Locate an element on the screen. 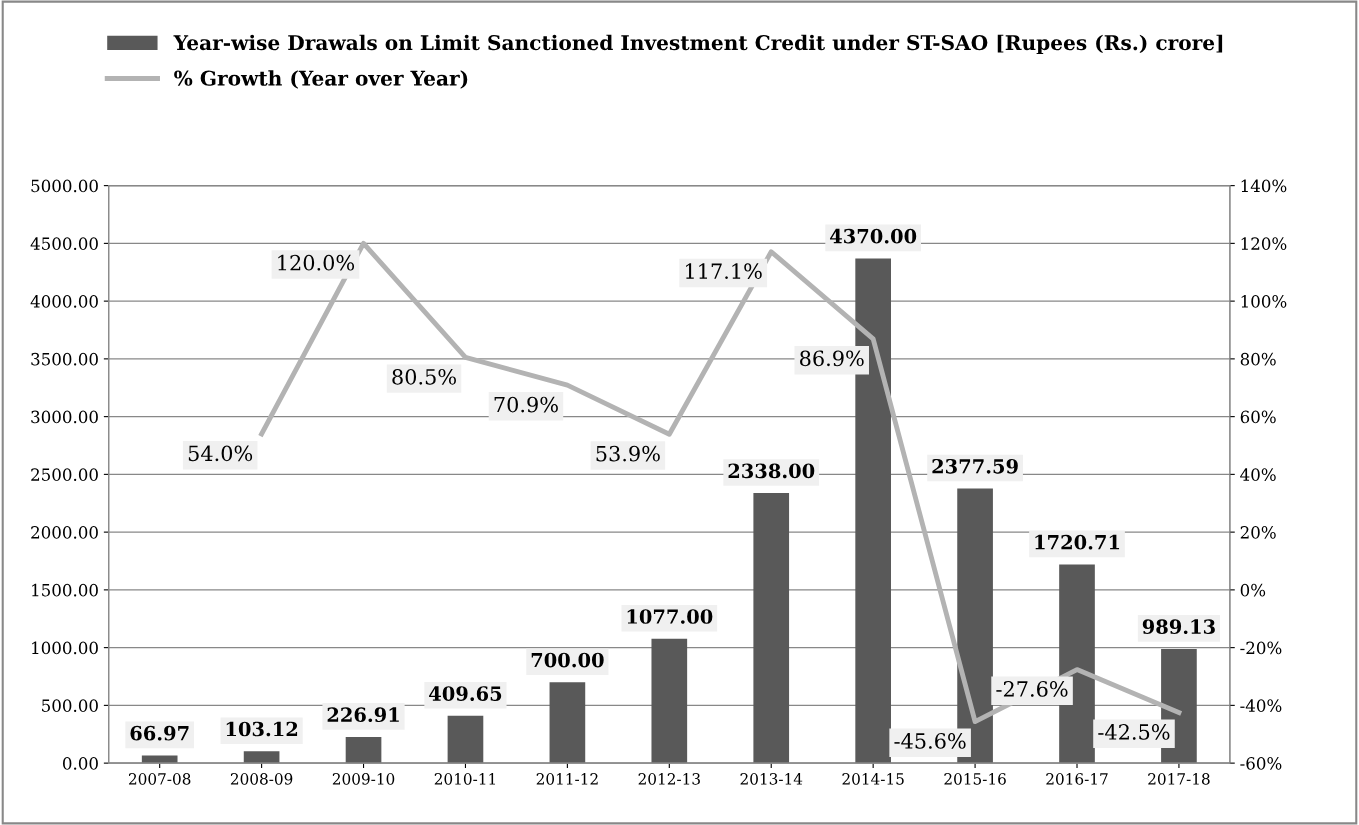  data-label: -42.5% is located at coordinates (1134, 732).